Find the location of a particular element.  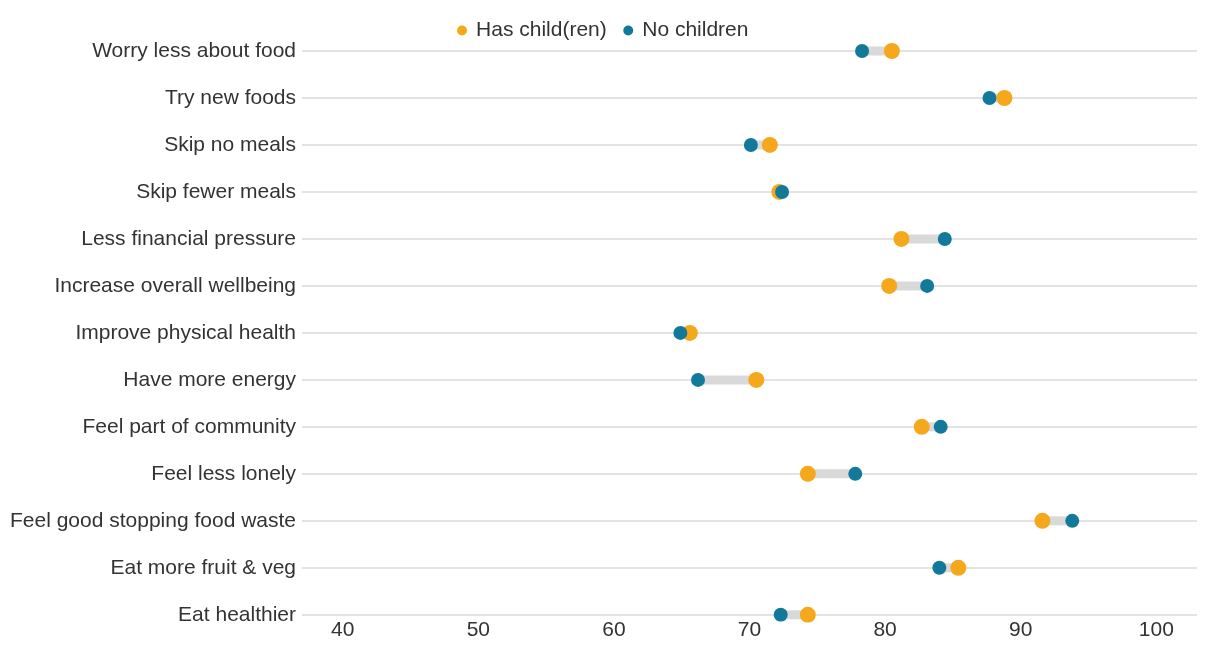

legend-label: No children is located at coordinates (695, 29).